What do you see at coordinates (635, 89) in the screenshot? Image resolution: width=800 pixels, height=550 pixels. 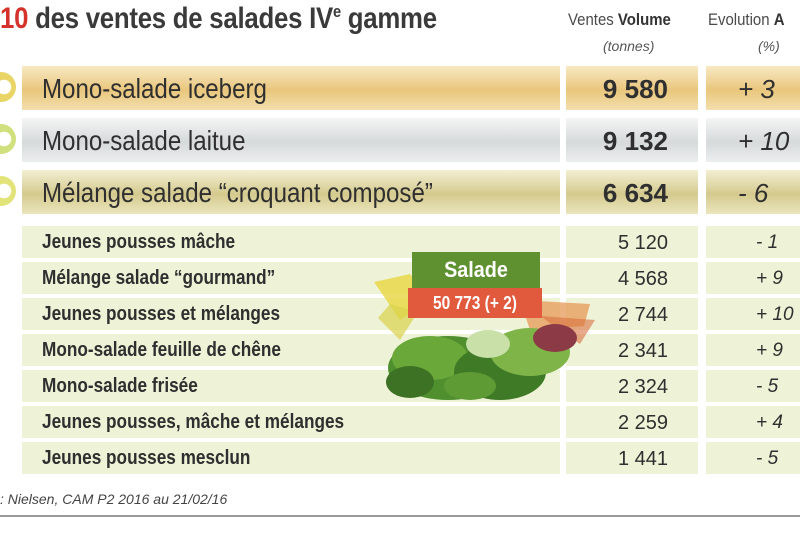 I see `volume-value: 9 580` at bounding box center [635, 89].